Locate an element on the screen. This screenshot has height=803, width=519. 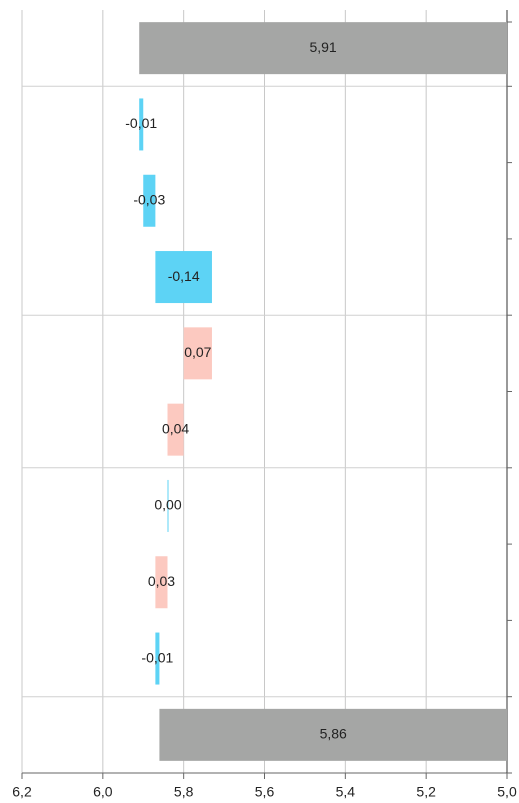
value-label: -0,03 is located at coordinates (149, 199).